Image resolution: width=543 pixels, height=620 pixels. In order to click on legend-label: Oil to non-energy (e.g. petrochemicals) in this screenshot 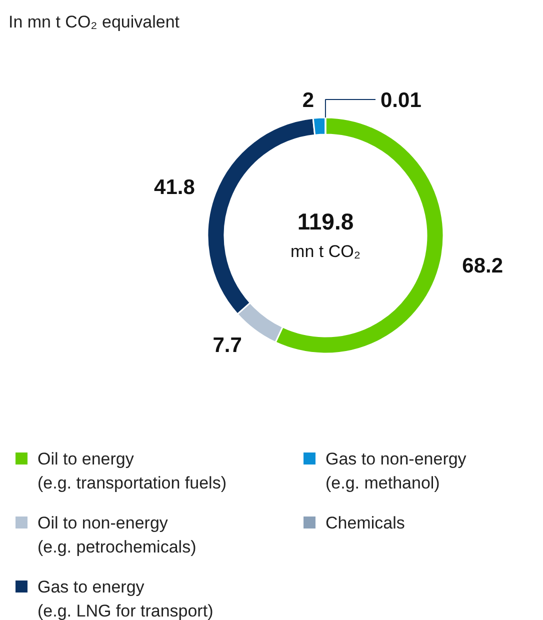, I will do `click(117, 535)`.